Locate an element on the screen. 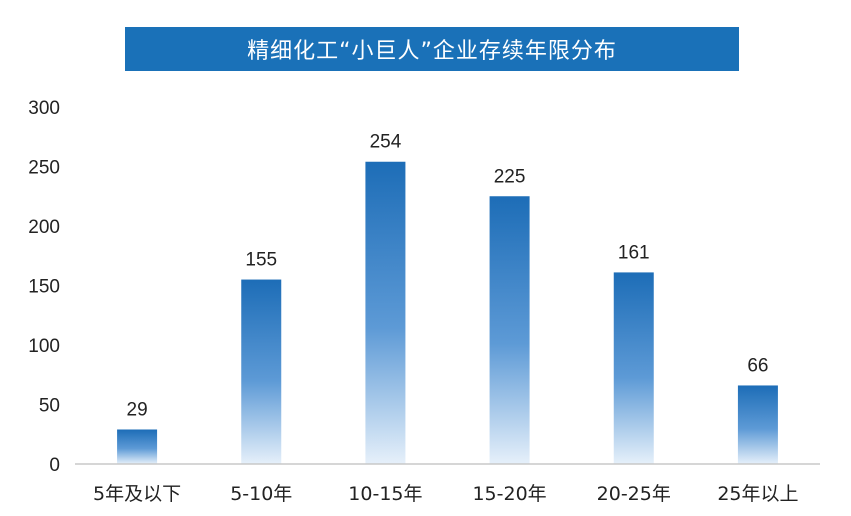 This screenshot has width=851, height=516. x-category-label: 15-20年 is located at coordinates (509, 494).